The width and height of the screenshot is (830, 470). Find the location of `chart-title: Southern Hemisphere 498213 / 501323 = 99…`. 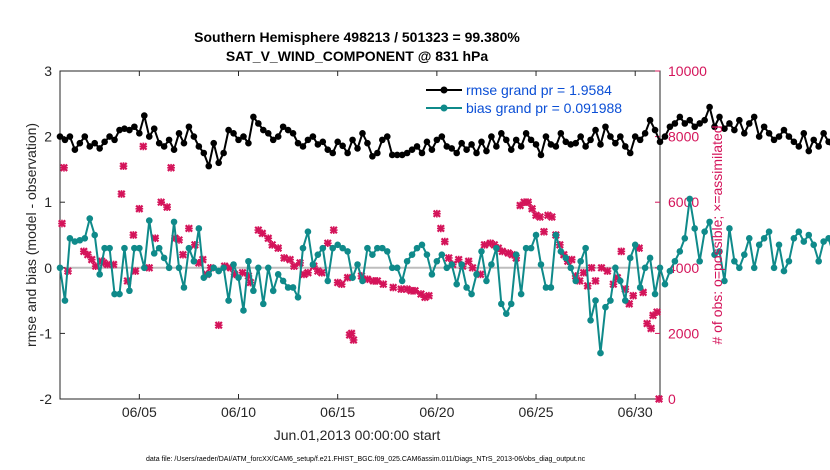

chart-title: Southern Hemisphere 498213 / 501323 = 99… is located at coordinates (357, 37).